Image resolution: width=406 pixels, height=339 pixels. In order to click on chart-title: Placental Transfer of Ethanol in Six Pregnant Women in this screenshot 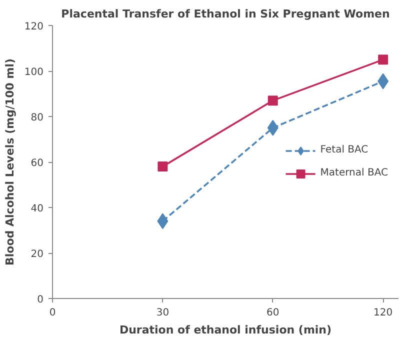, I will do `click(225, 14)`.